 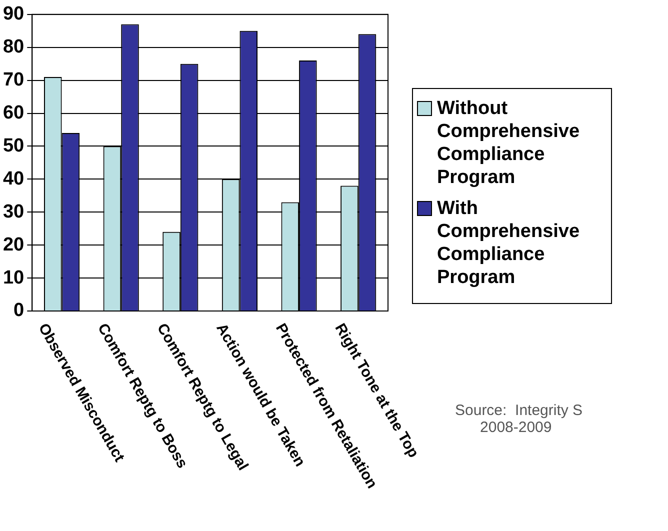 I want to click on y-tick-label: 90, so click(x=13, y=14).